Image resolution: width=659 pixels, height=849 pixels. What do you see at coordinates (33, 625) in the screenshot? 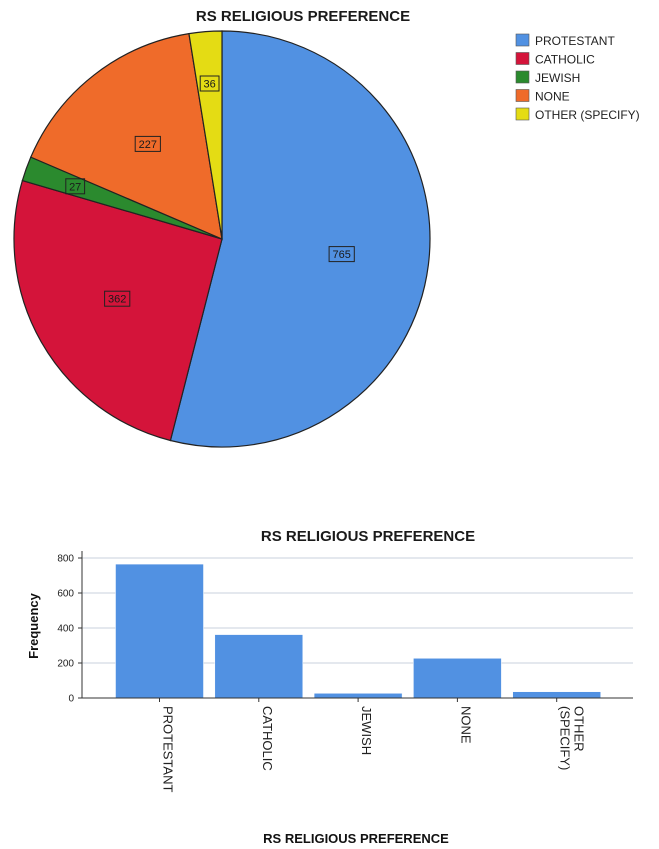
I see `bar-y-axis-title: Frequency` at bounding box center [33, 625].